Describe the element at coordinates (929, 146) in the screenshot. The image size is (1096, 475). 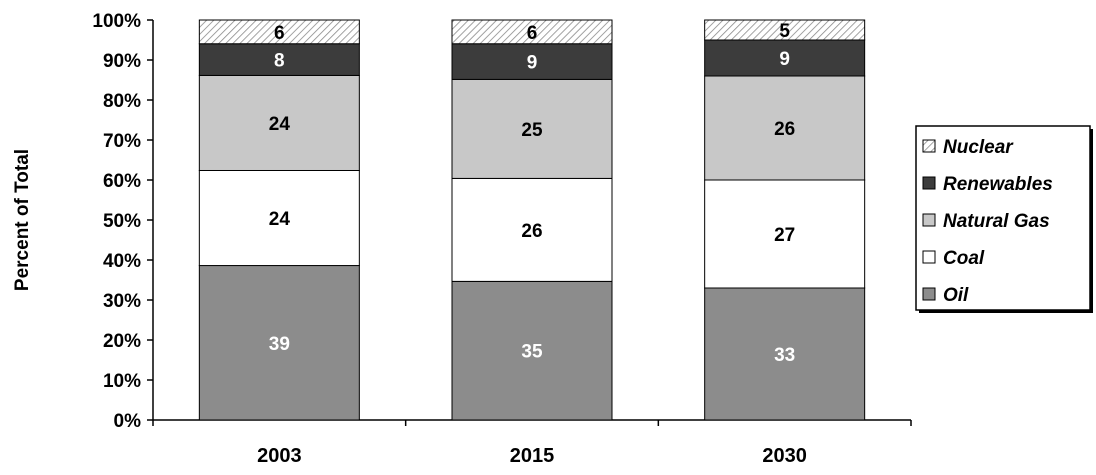
I see `legend-swatch-nuclear` at that location.